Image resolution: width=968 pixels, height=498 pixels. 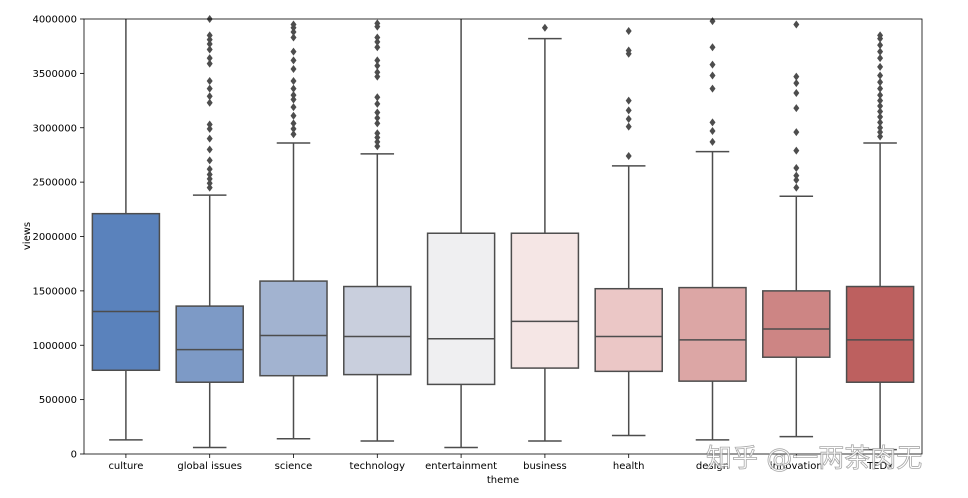 I want to click on box-group-tedx, so click(x=880, y=241).